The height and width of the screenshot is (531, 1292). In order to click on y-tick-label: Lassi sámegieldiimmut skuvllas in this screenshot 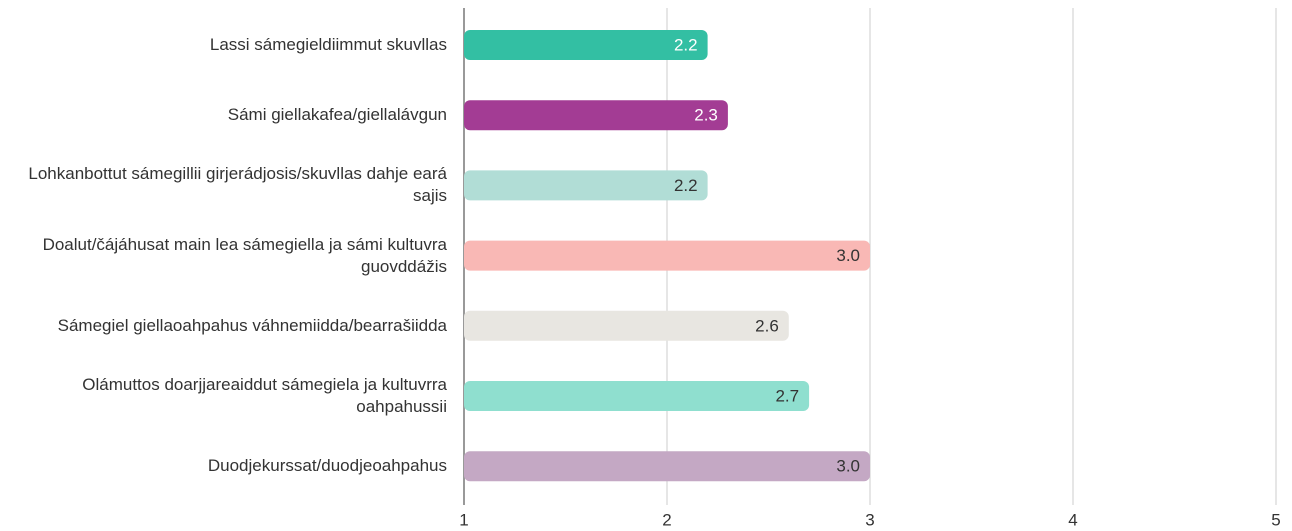, I will do `click(328, 44)`.